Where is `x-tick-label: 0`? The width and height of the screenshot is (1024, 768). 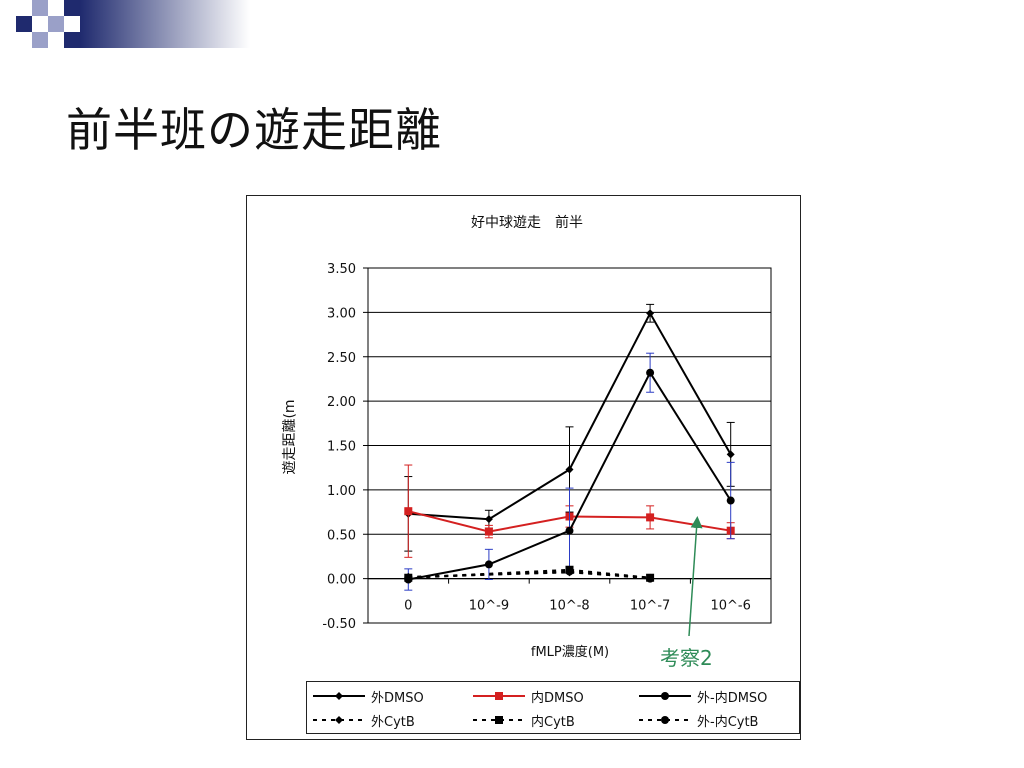
x-tick-label: 0 is located at coordinates (408, 606).